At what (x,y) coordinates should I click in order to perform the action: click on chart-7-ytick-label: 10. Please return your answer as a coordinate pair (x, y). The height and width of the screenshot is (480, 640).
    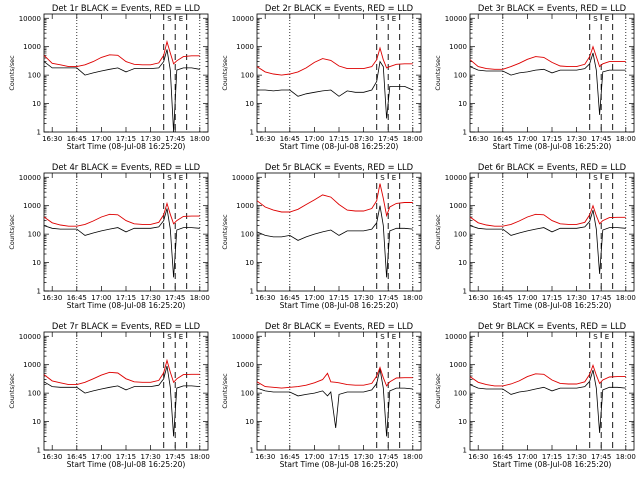
    Looking at the image, I should click on (249, 422).